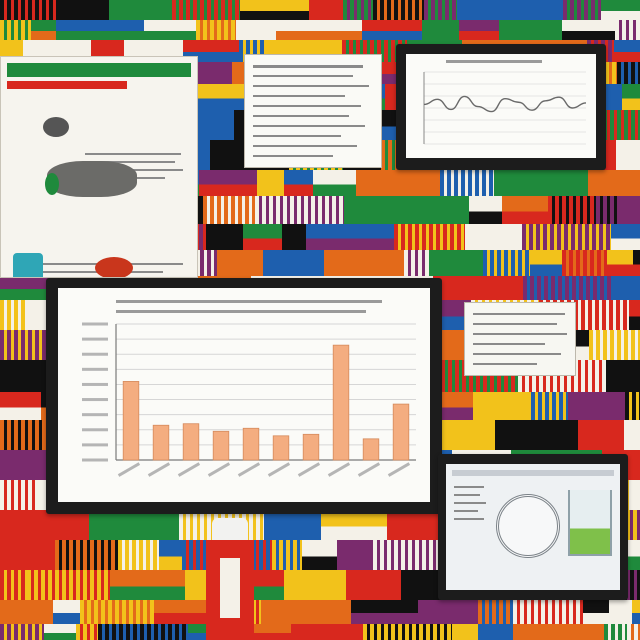  I want to click on bar-chart-icon, so click(249, 399).